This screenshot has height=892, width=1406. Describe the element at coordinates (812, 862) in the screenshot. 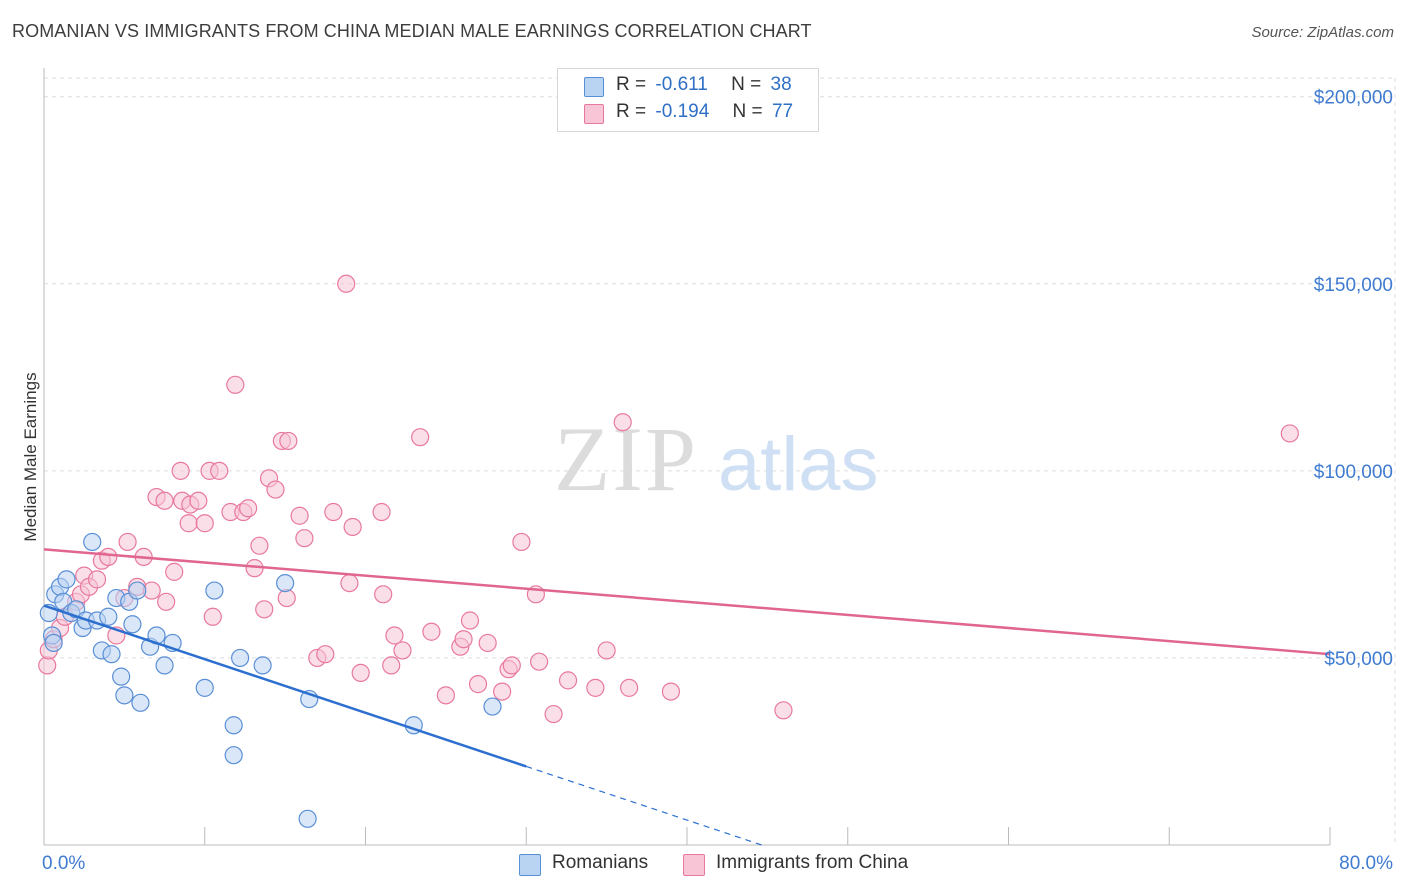

I see `bottom-legend-label-china: Immigrants from China` at that location.